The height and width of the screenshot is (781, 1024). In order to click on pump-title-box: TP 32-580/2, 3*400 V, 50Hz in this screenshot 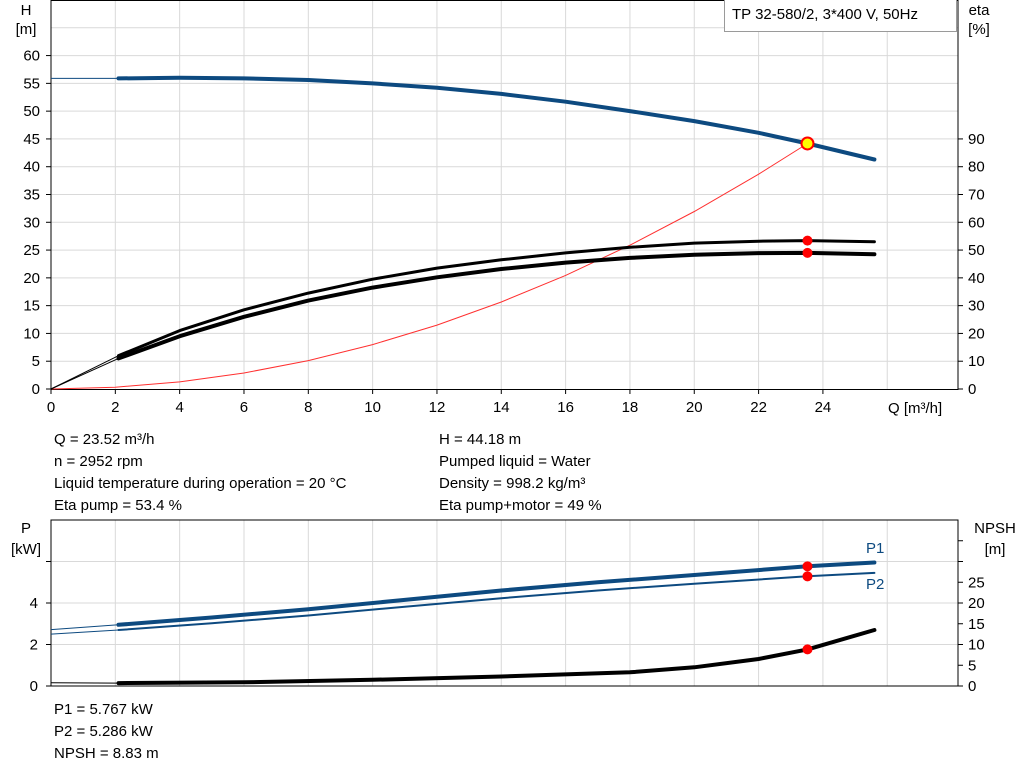, I will do `click(840, 16)`.